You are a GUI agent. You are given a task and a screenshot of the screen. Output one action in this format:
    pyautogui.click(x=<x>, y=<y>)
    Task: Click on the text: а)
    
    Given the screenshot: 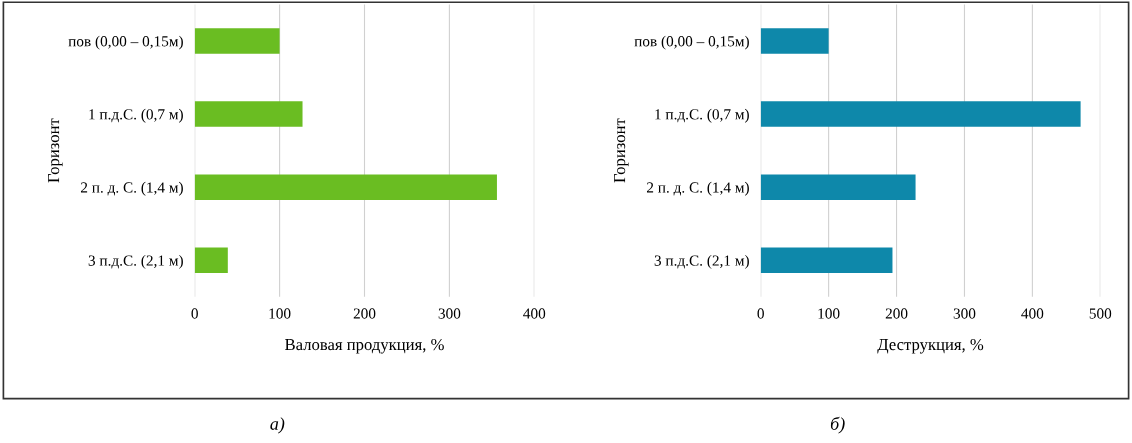 What is the action you would take?
    pyautogui.click(x=277, y=425)
    